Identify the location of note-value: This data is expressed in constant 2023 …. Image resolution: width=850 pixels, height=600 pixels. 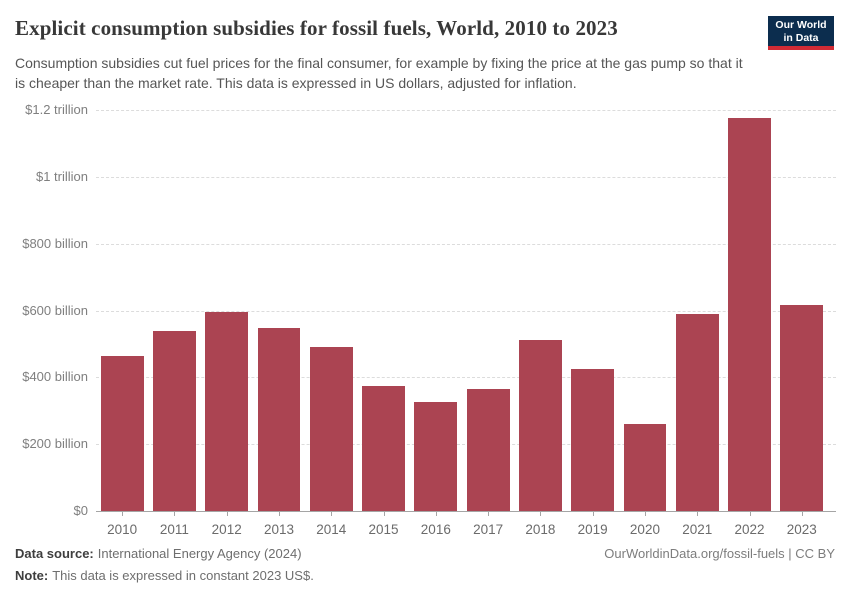
(183, 575).